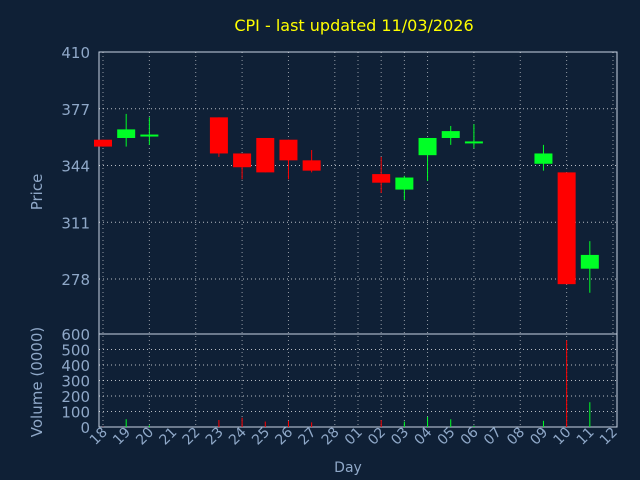 This screenshot has height=480, width=640. What do you see at coordinates (563, 437) in the screenshot?
I see `x-tick-label: 10` at bounding box center [563, 437].